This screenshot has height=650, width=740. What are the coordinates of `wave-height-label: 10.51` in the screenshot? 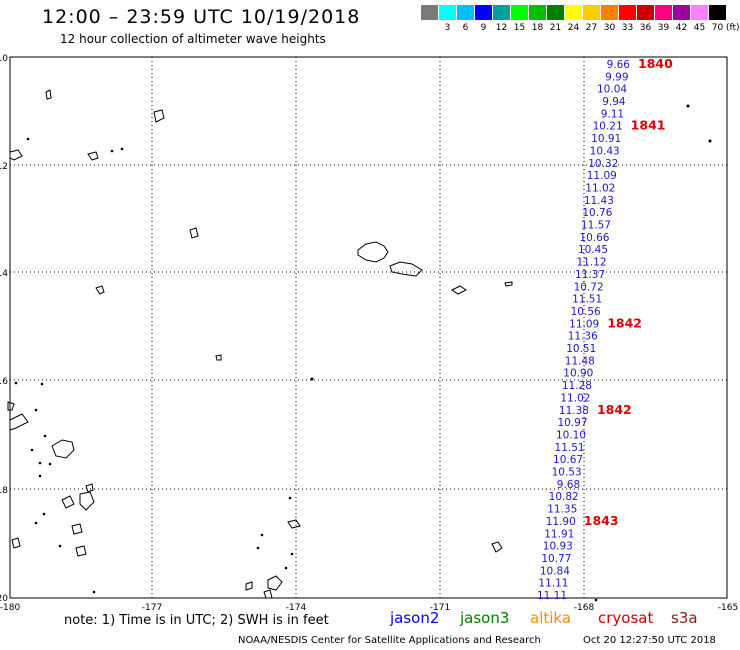 It's located at (581, 349).